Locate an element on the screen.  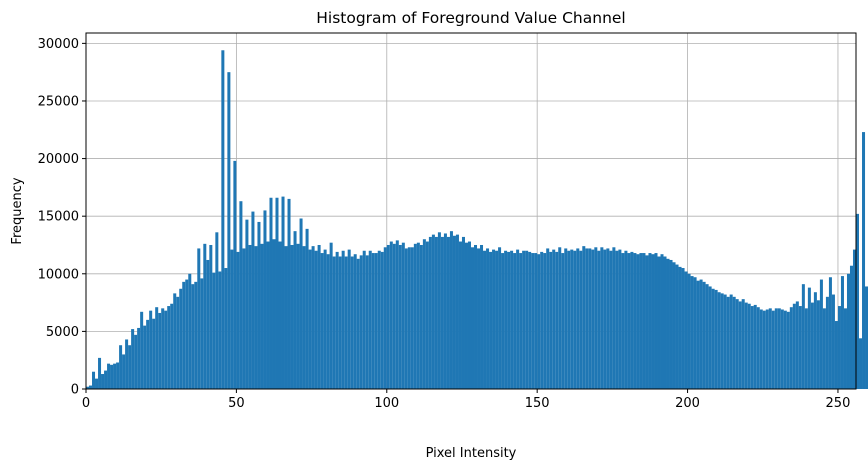
x-axis-ticks: 0 50 100 150 200 250 is located at coordinates (466, 400).